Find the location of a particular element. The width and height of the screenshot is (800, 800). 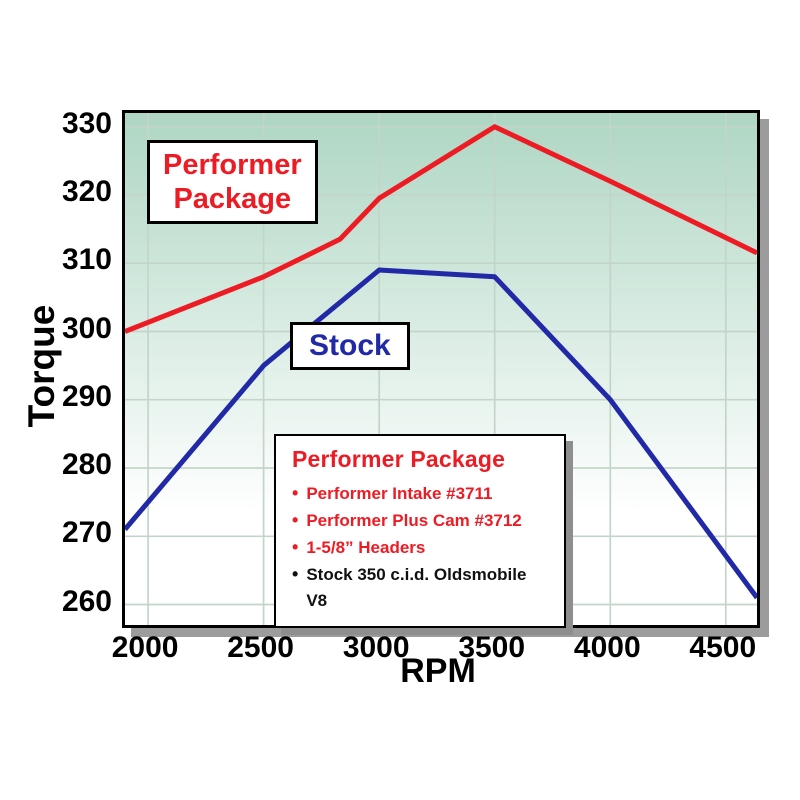

legend-item: • Stock 350 c.i.d. Oldsmobile V8 is located at coordinates (421, 587).